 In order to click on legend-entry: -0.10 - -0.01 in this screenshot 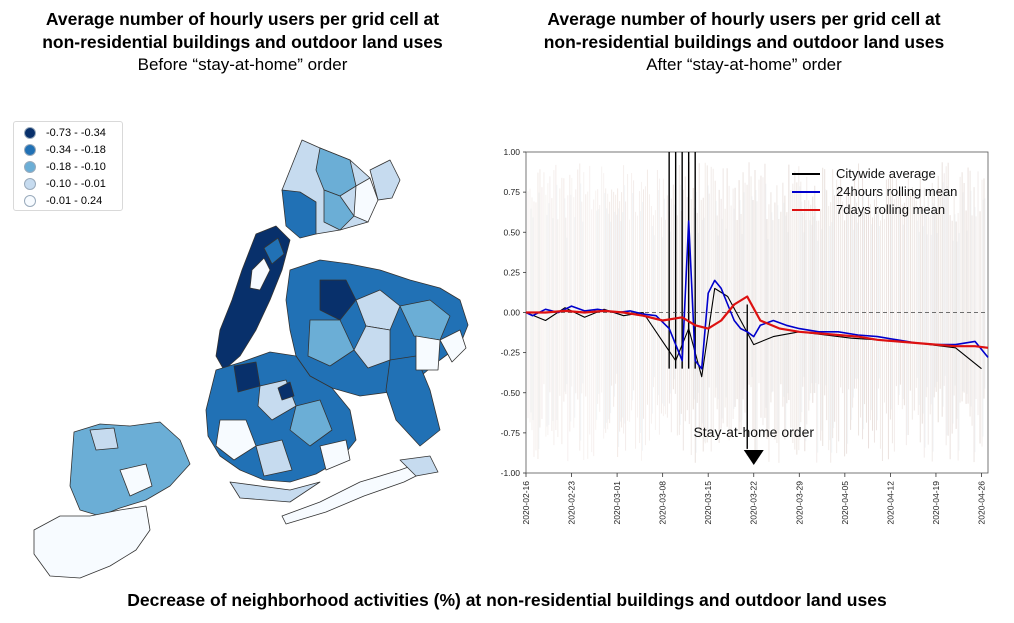, I will do `click(68, 183)`.